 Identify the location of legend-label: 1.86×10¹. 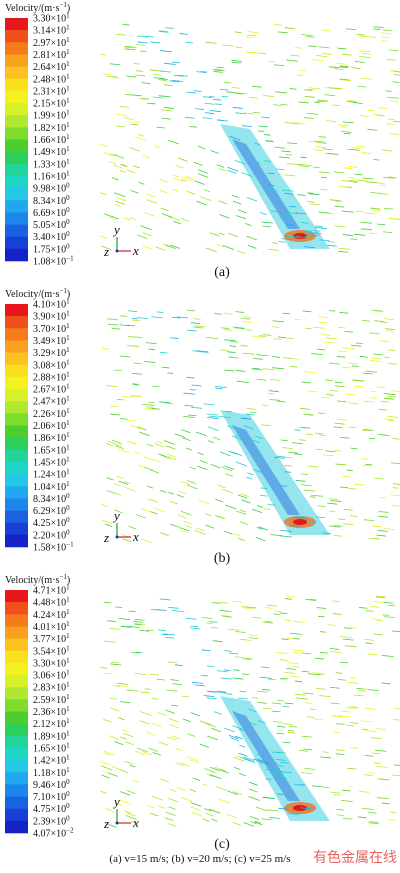
(51, 437).